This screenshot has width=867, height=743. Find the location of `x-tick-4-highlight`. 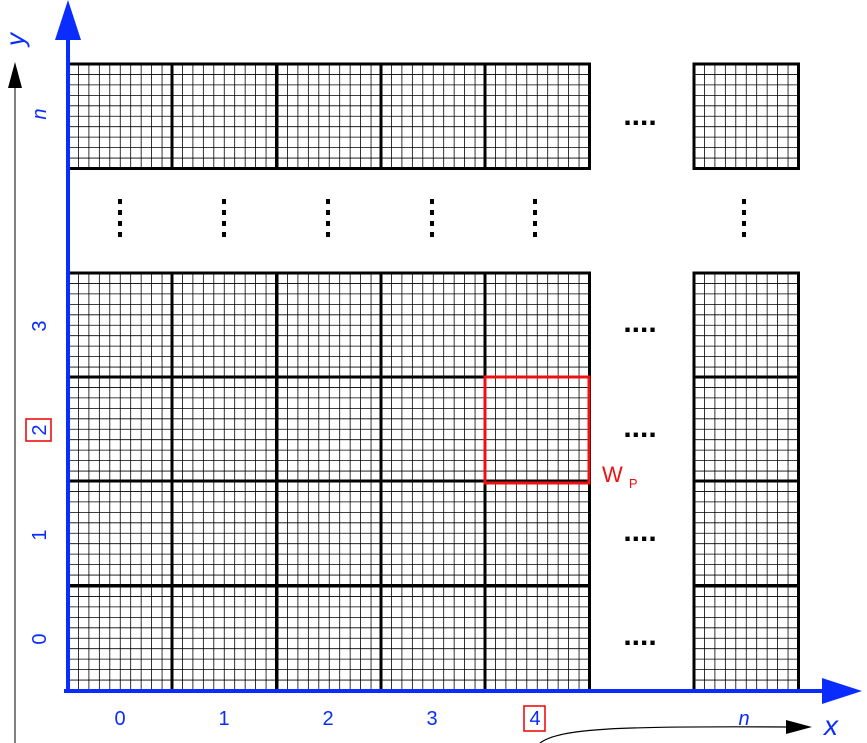

x-tick-4-highlight is located at coordinates (534, 718).